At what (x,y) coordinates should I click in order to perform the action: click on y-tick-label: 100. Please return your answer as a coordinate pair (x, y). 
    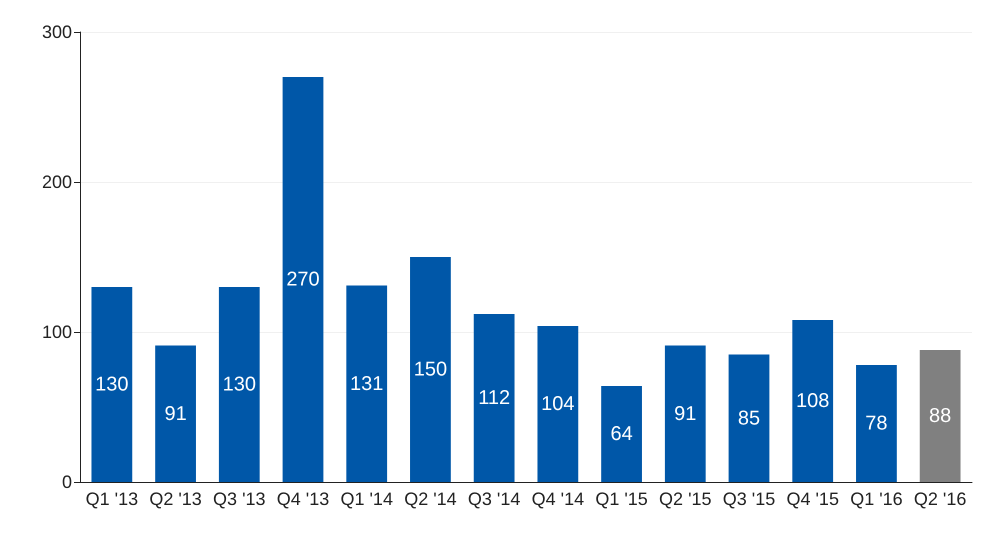
    Looking at the image, I should click on (57, 332).